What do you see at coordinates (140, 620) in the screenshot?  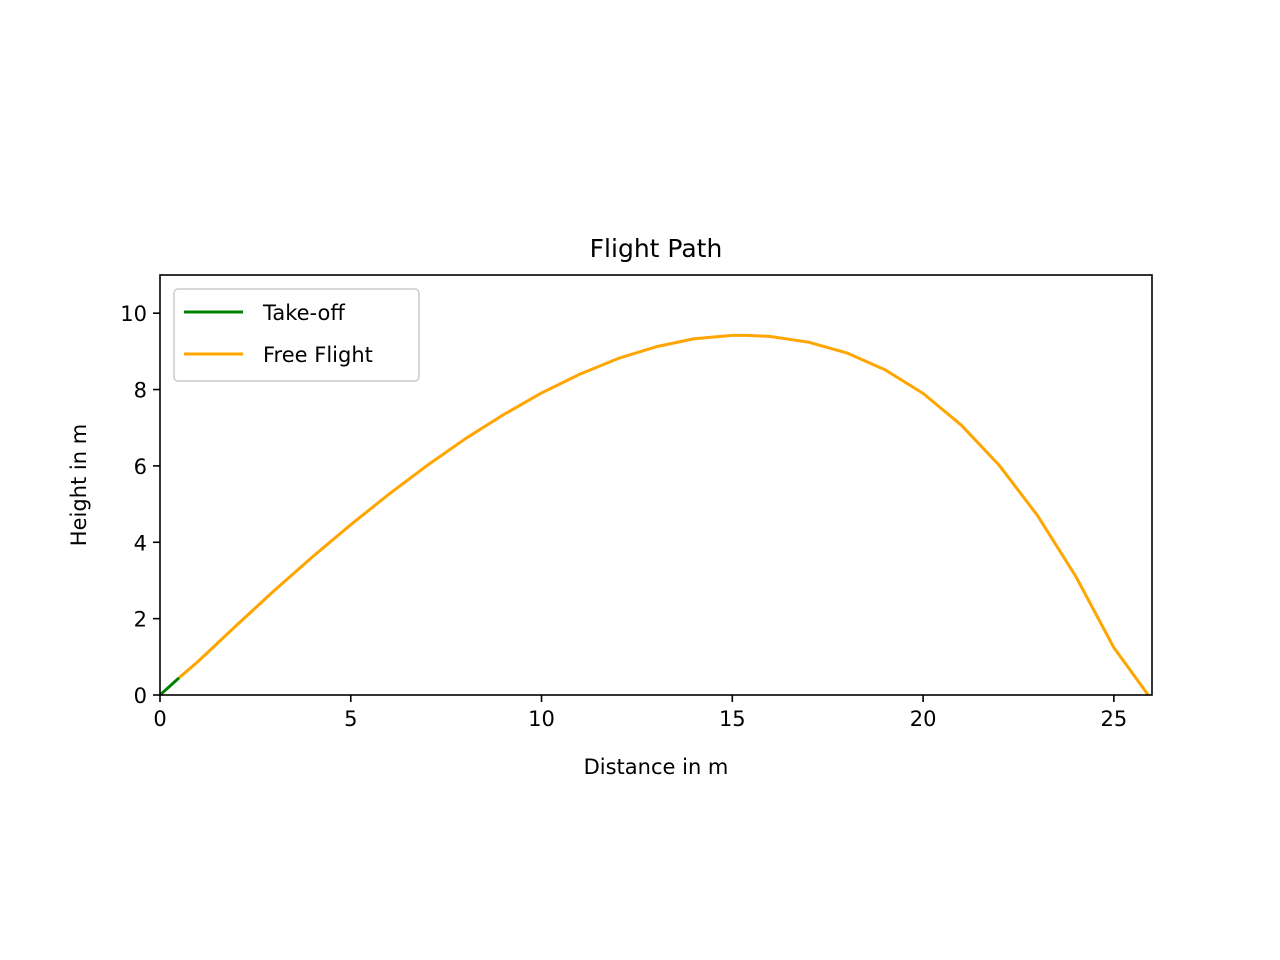 I see `y-tick-label: 2` at bounding box center [140, 620].